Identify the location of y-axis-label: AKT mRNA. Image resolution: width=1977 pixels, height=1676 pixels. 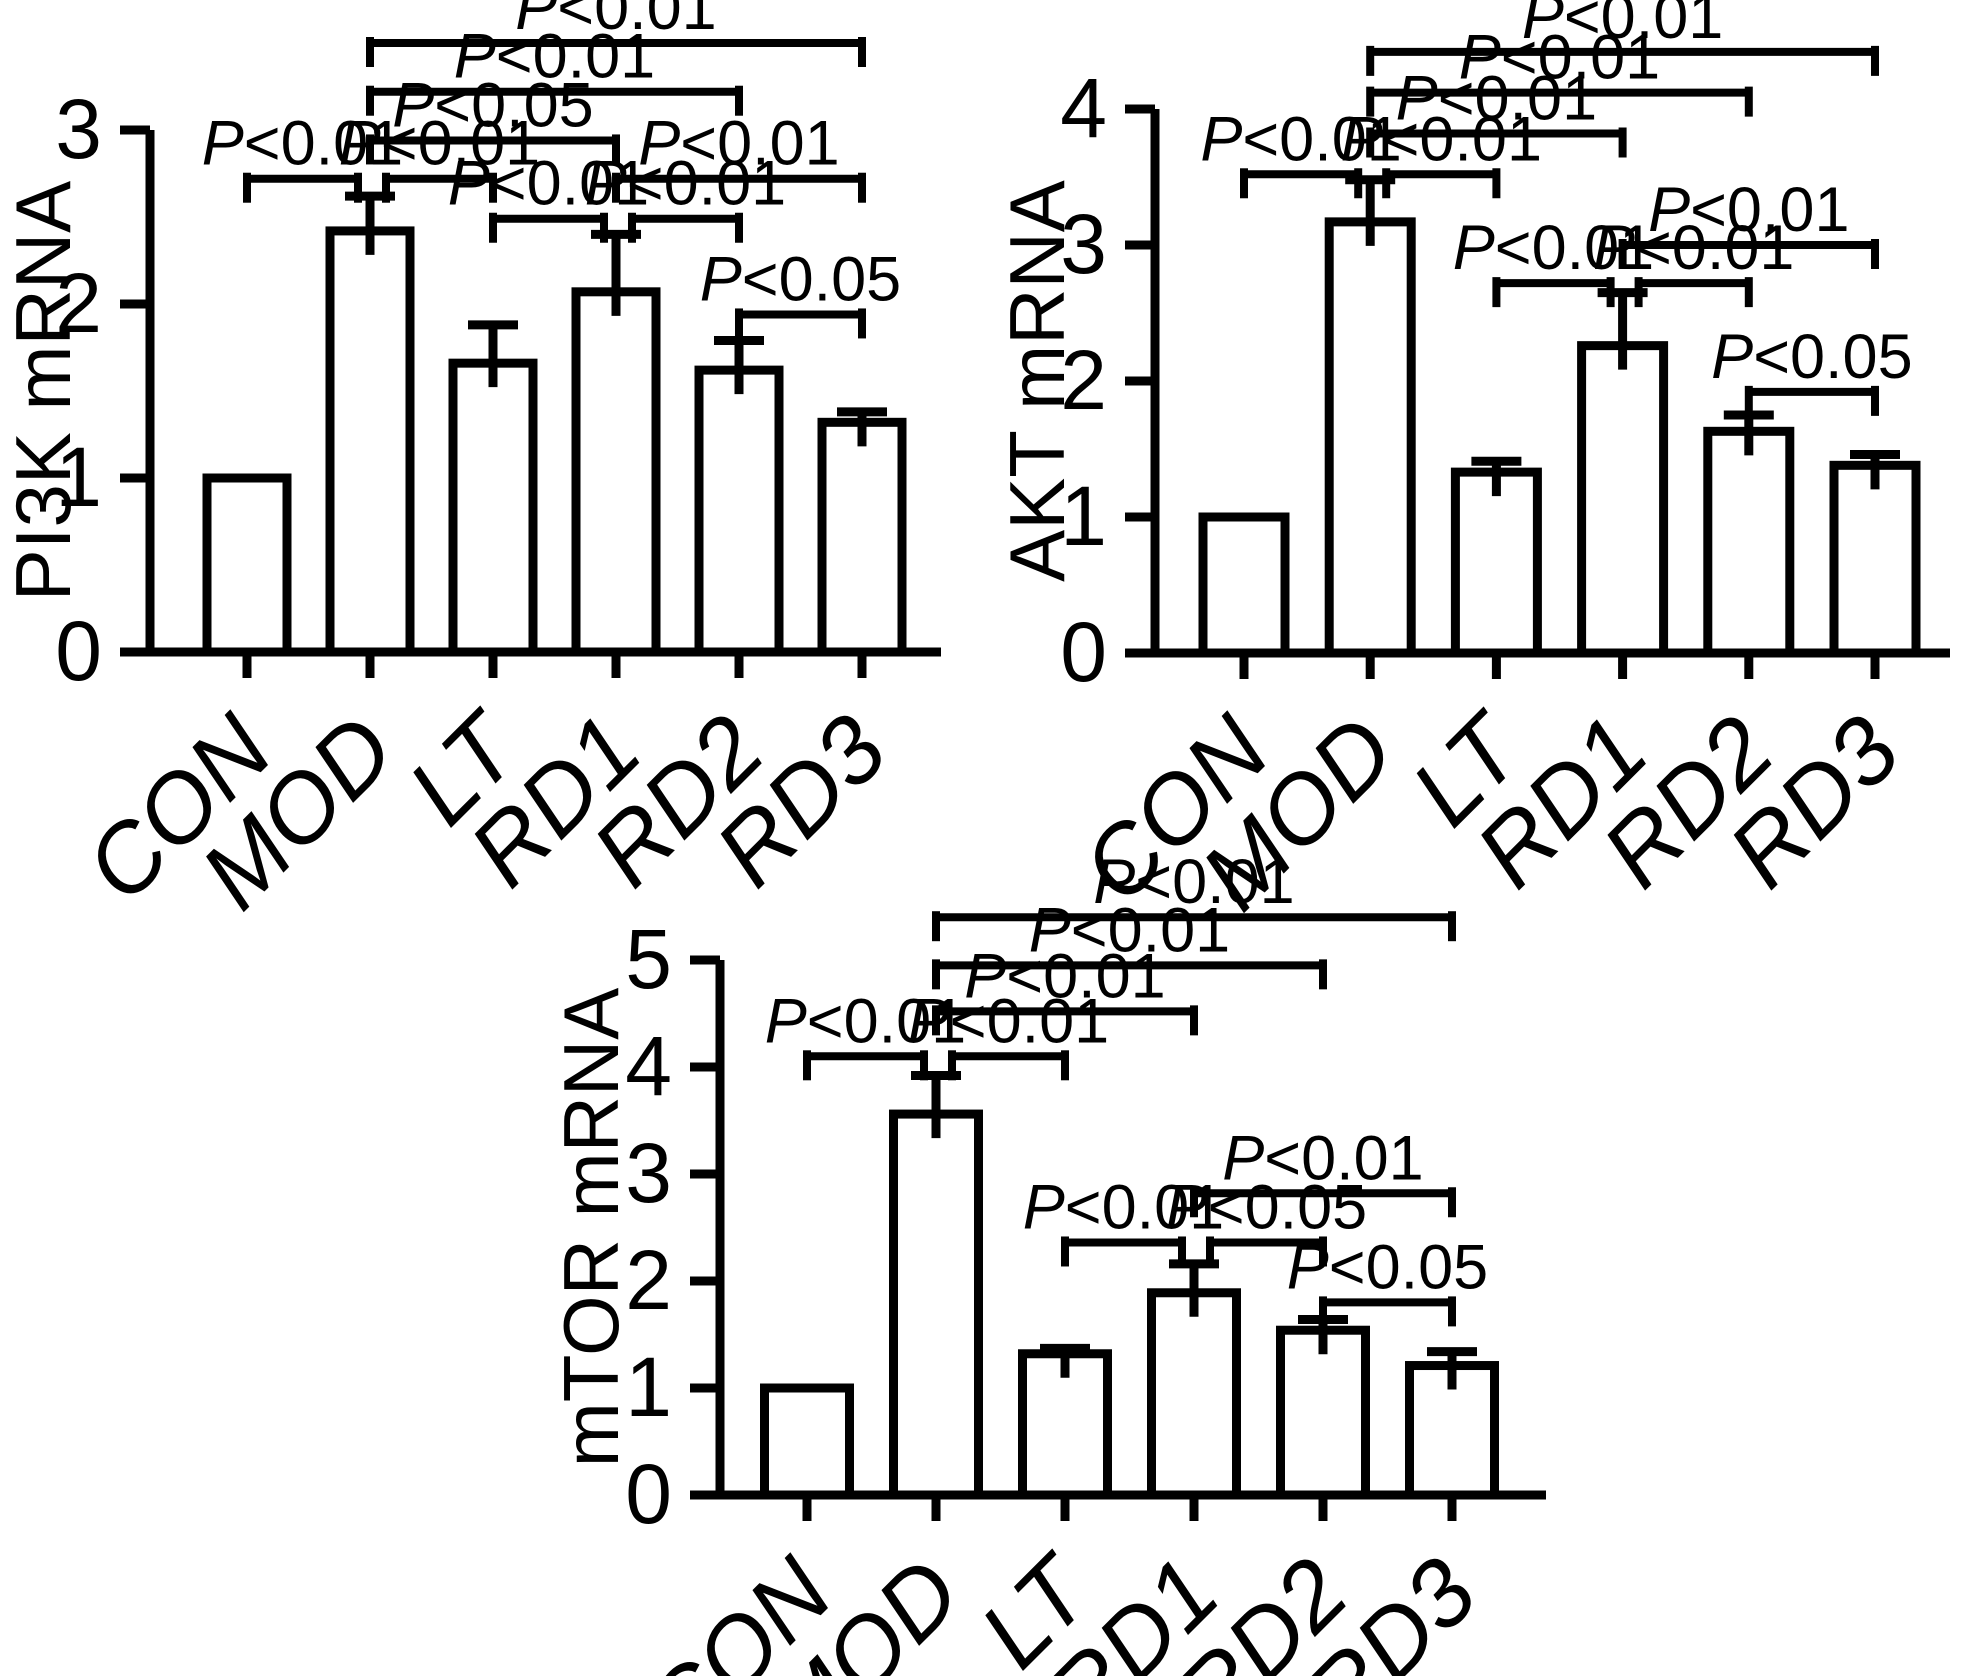
(1037, 381).